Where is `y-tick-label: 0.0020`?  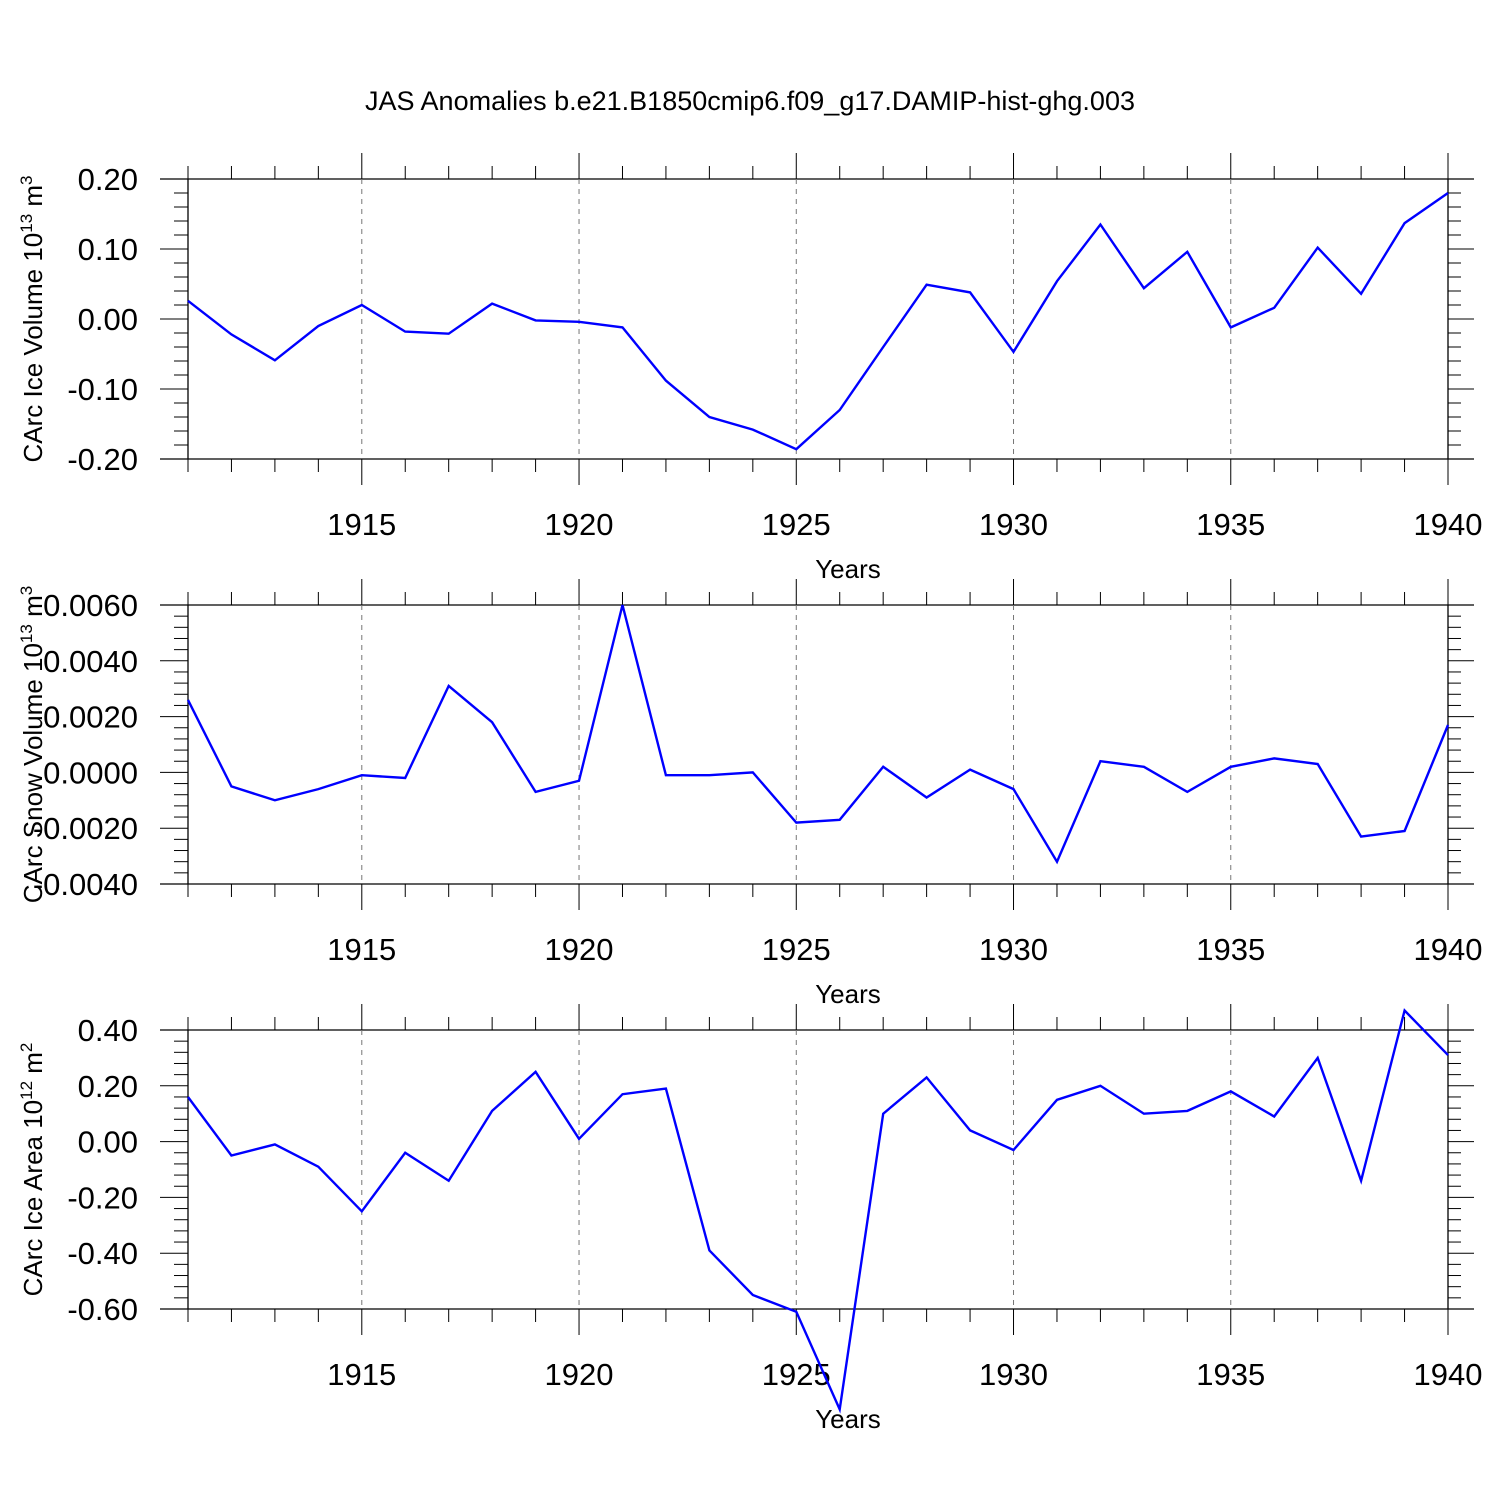
y-tick-label: 0.0020 is located at coordinates (90, 717).